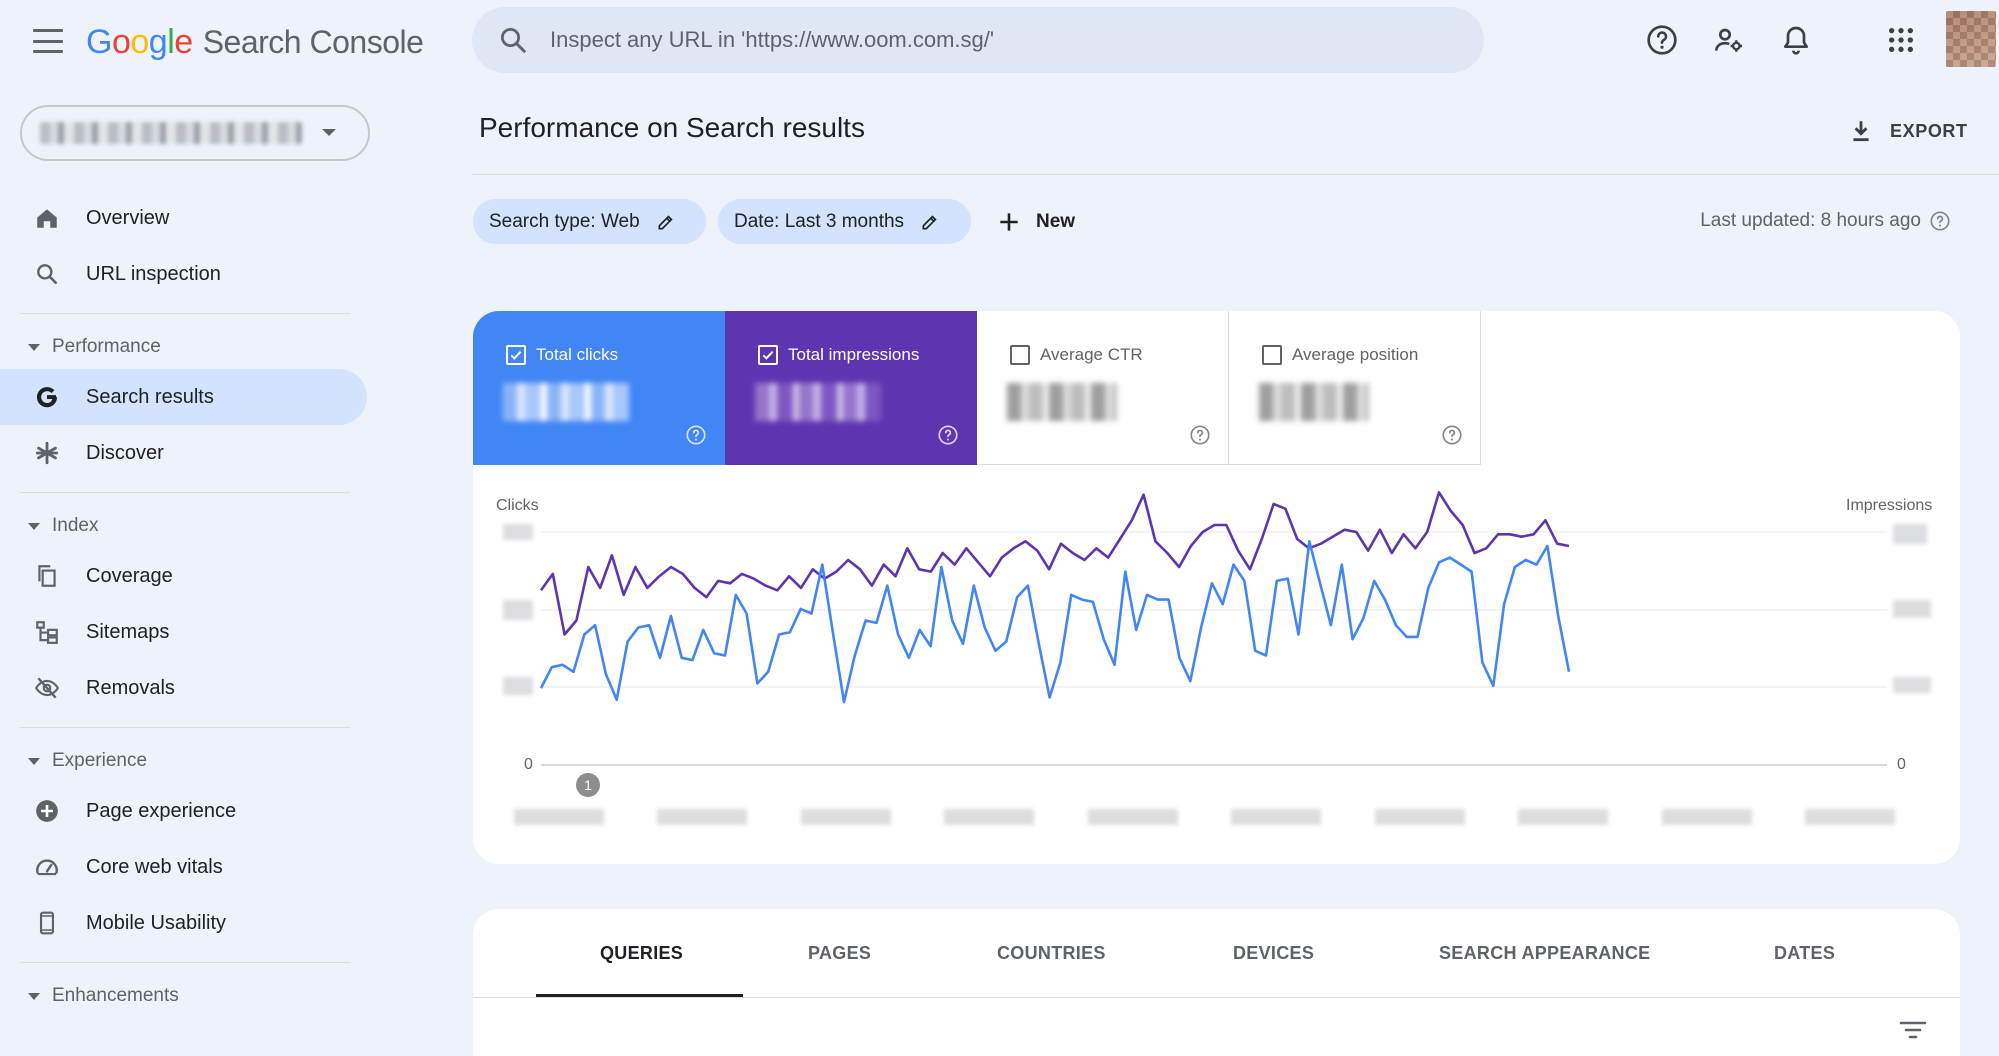  Describe the element at coordinates (185, 867) in the screenshot. I see `sidebar-item-core-web-vitals: Core web vitals` at that location.